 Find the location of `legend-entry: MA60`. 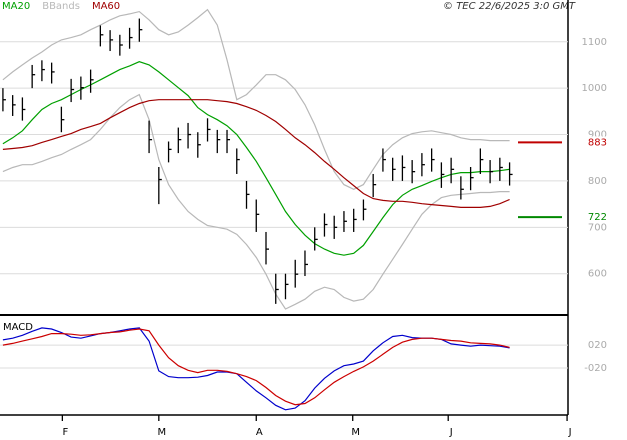

legend-entry: MA60 is located at coordinates (106, 6).